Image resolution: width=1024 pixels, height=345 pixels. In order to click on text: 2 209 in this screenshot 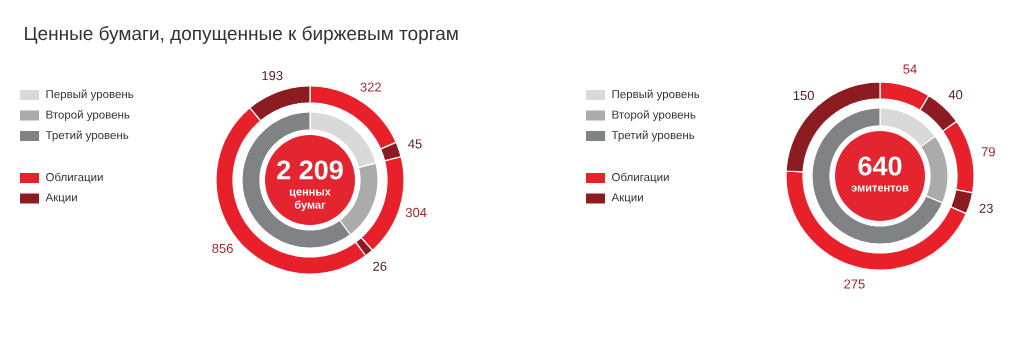, I will do `click(310, 170)`.